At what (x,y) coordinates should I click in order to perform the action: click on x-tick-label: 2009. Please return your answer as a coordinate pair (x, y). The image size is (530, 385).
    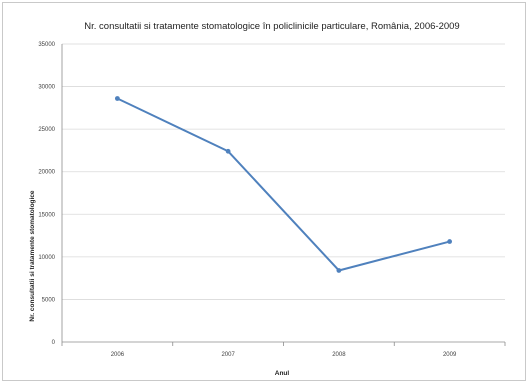
    Looking at the image, I should click on (450, 355).